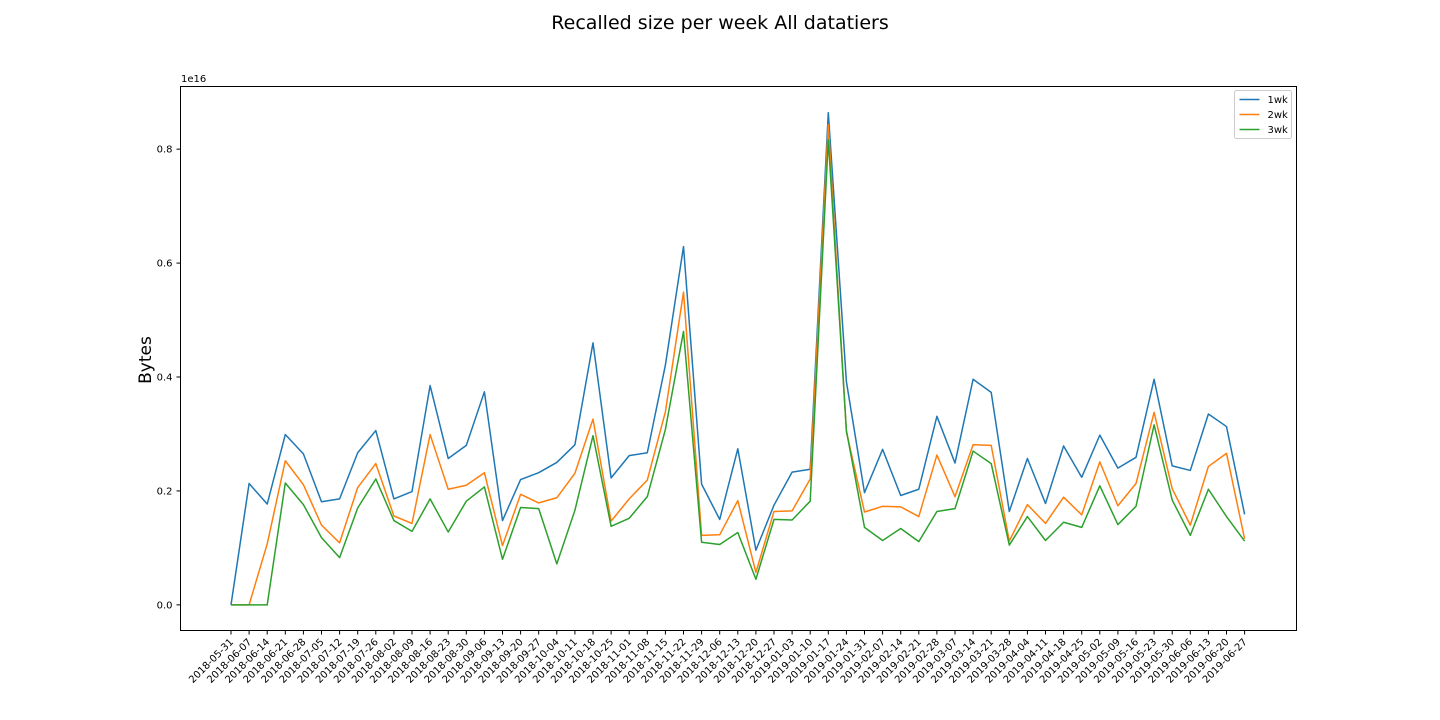  Describe the element at coordinates (165, 264) in the screenshot. I see `y-tick-label: 0.6` at that location.